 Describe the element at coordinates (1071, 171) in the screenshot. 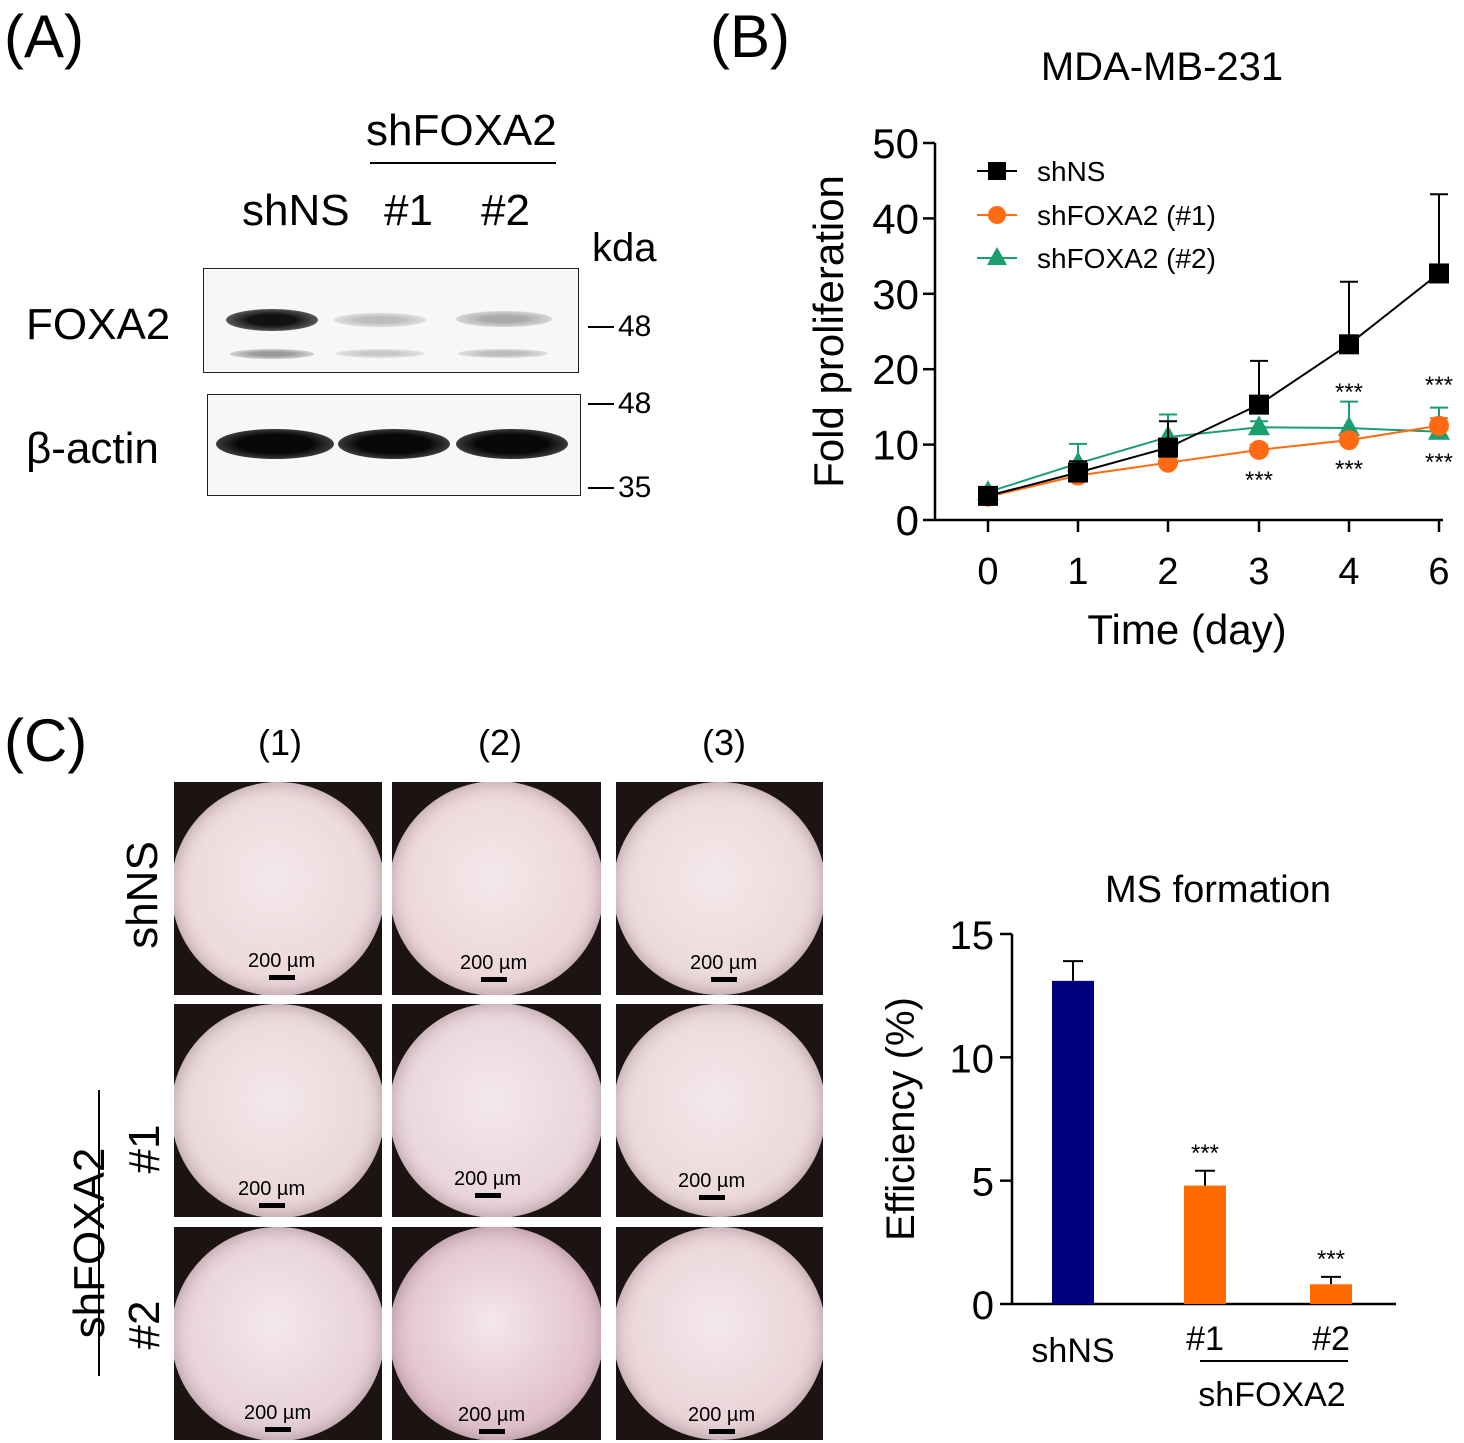

I see `legend-label: shNS` at that location.